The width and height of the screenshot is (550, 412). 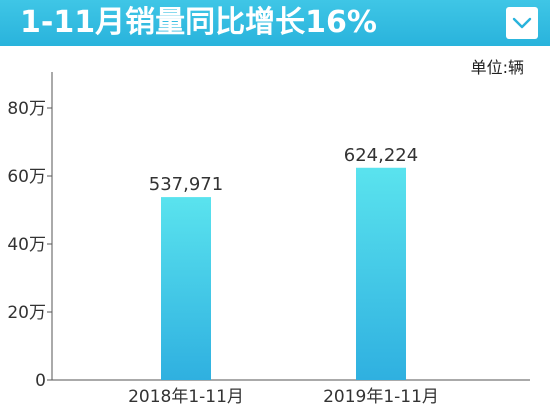 What do you see at coordinates (381, 397) in the screenshot?
I see `x-tick-label: 2019年1-11月` at bounding box center [381, 397].